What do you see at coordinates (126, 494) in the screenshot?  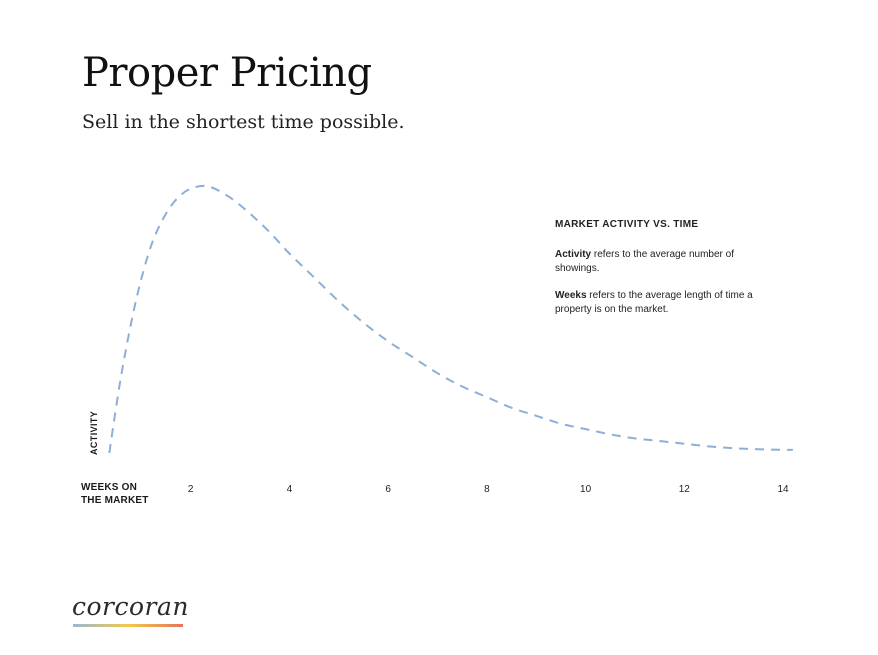 I see `x-axis-label: WEEKS ON THE MARKET` at bounding box center [126, 494].